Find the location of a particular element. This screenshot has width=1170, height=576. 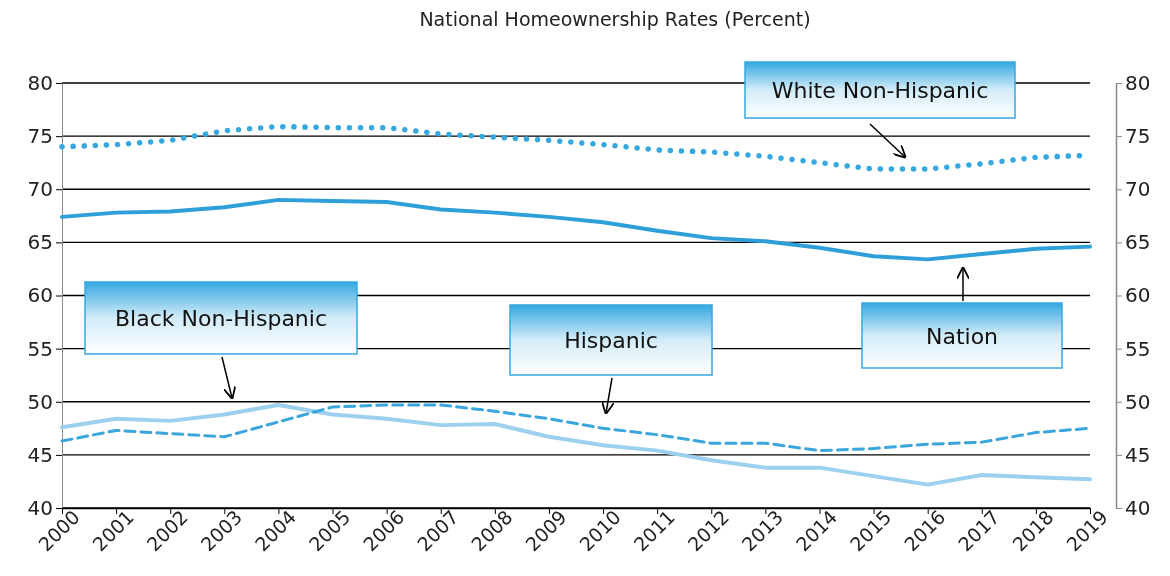

y2-tick-label: 50 is located at coordinates (1138, 401).